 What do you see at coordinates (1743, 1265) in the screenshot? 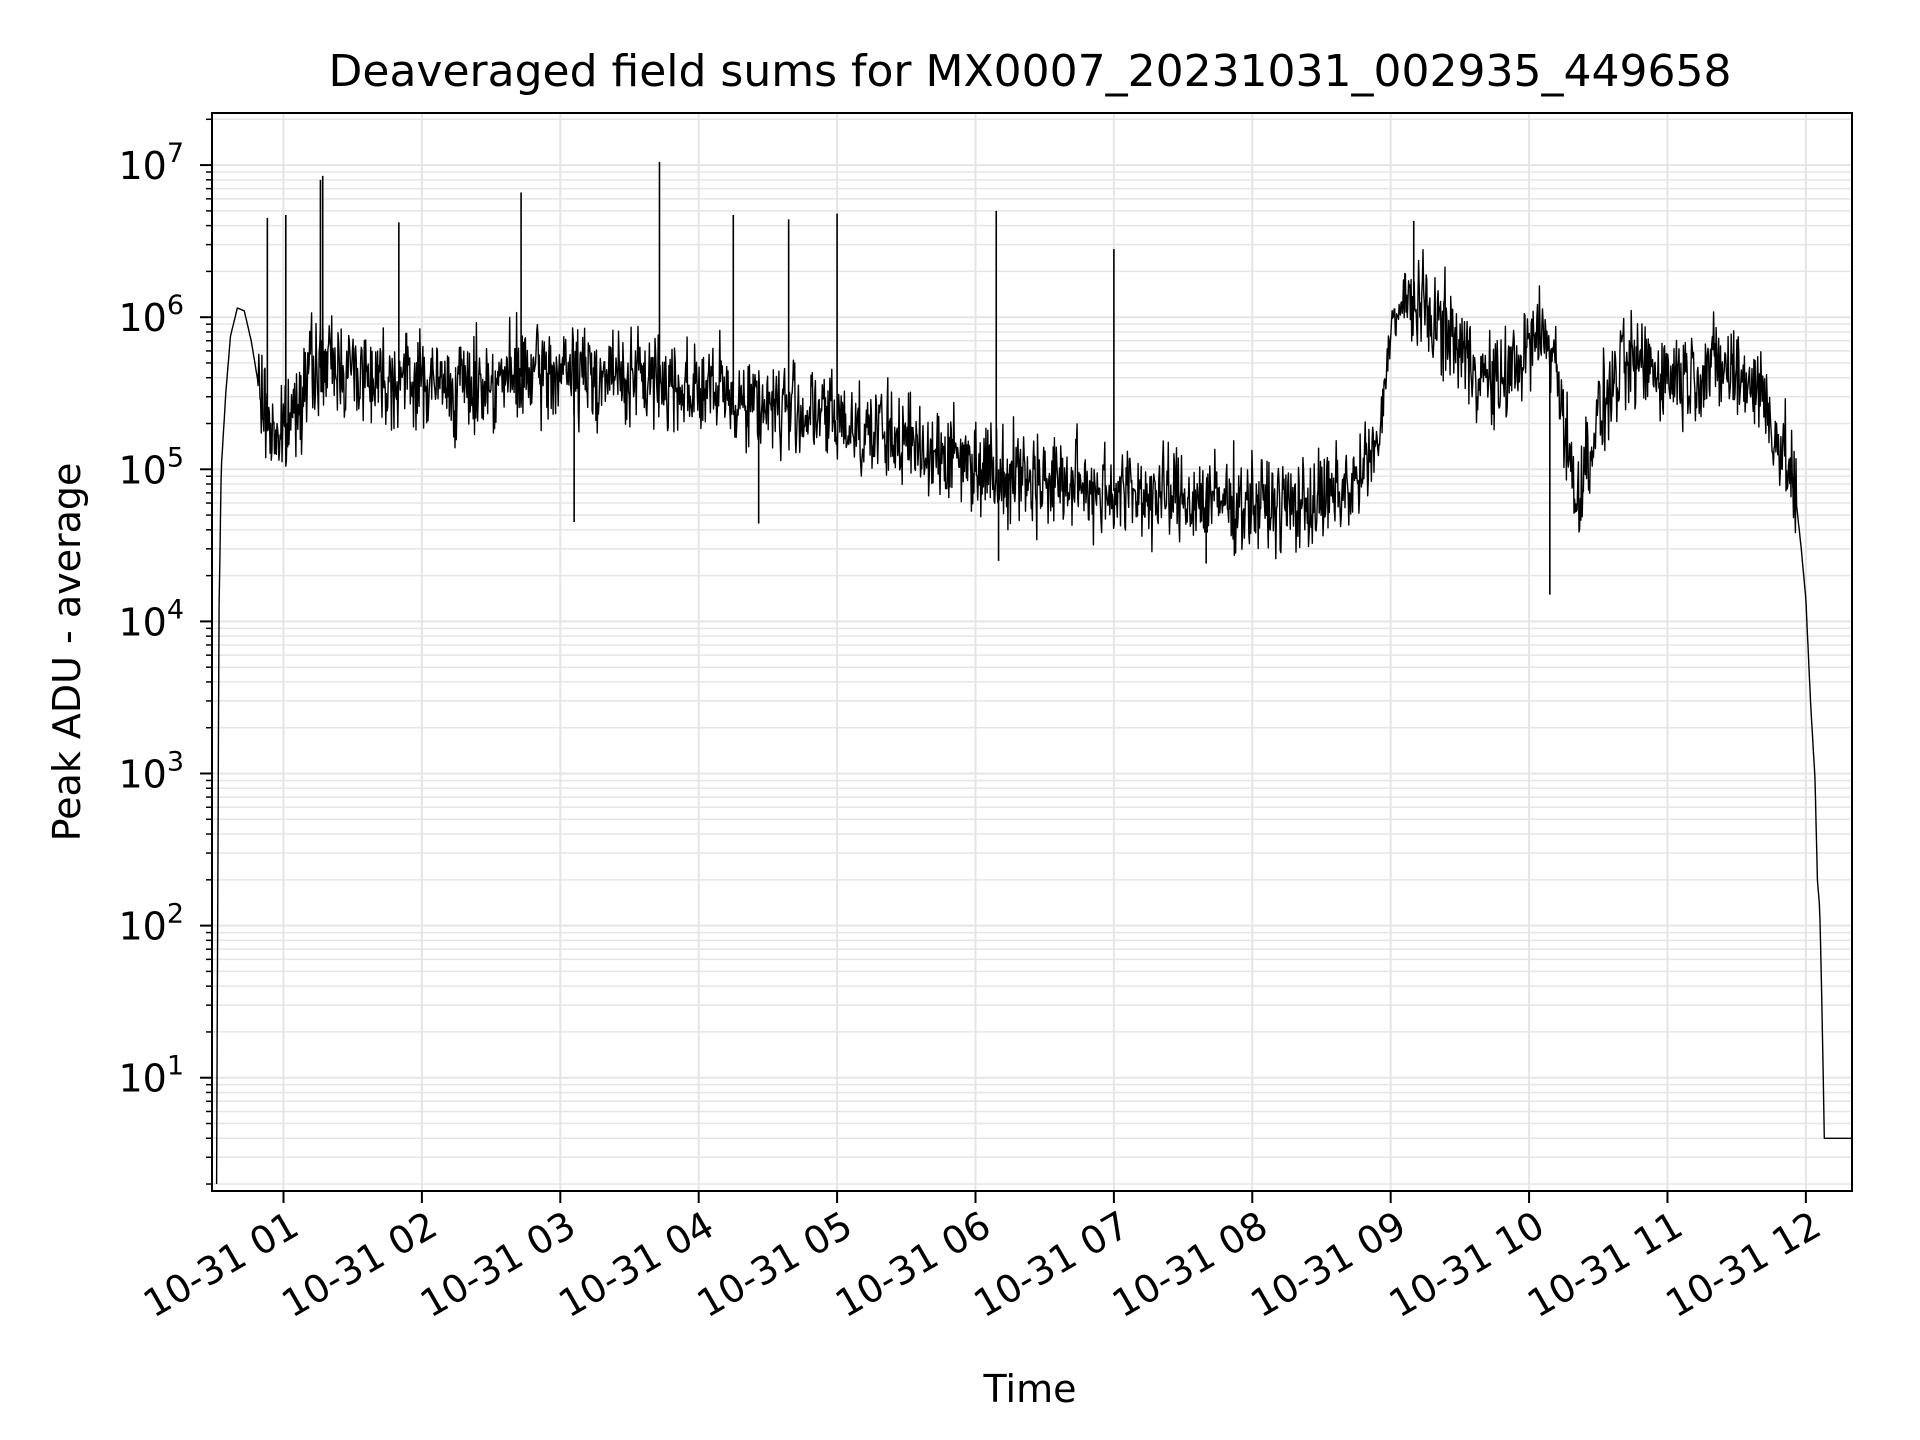
I see `x-tick-label: 10-31 12` at bounding box center [1743, 1265].